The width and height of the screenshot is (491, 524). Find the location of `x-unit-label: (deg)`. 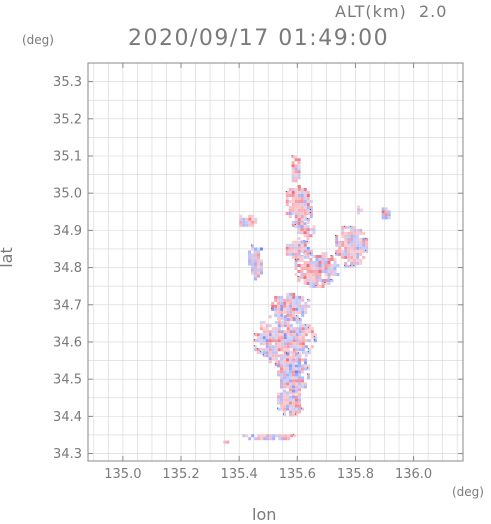

x-unit-label: (deg) is located at coordinates (468, 492).